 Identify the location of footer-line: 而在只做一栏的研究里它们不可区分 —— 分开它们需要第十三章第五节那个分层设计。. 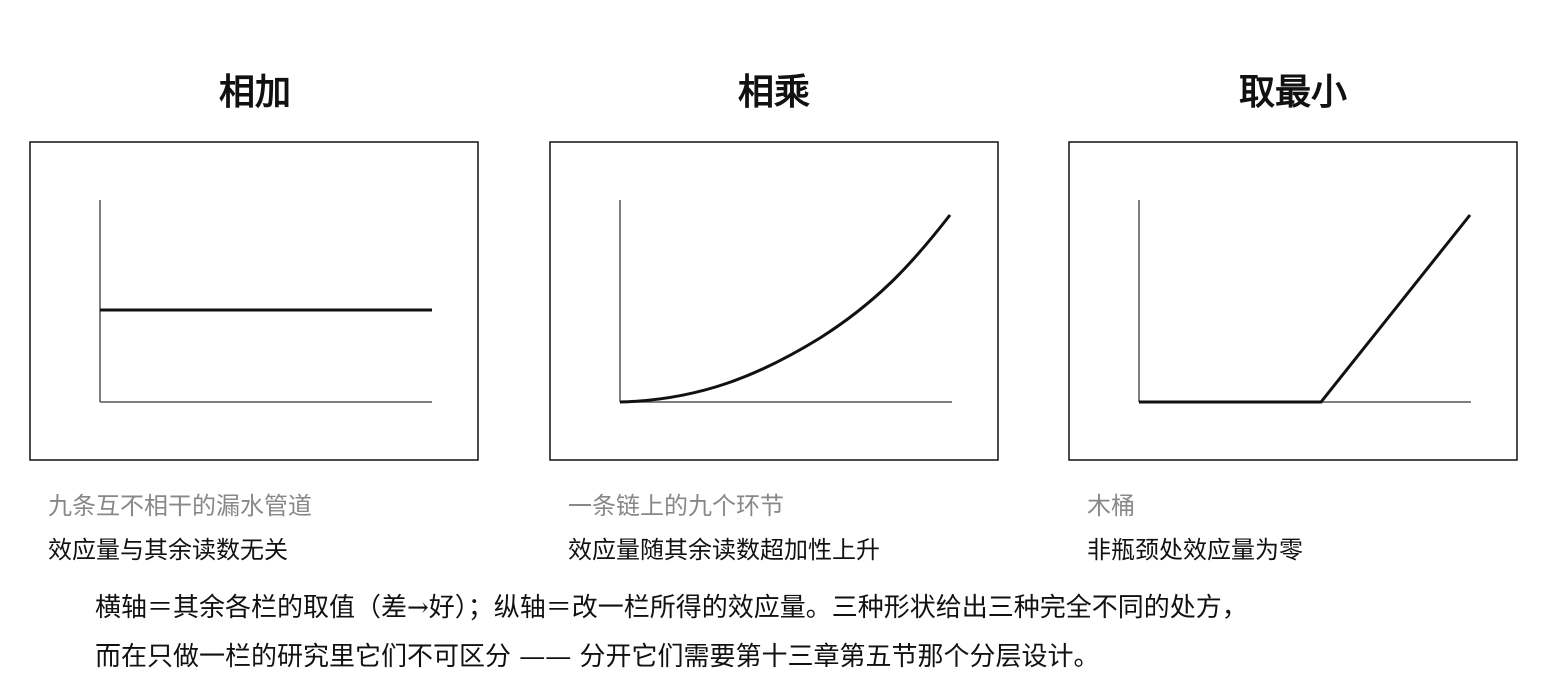
(597, 657).